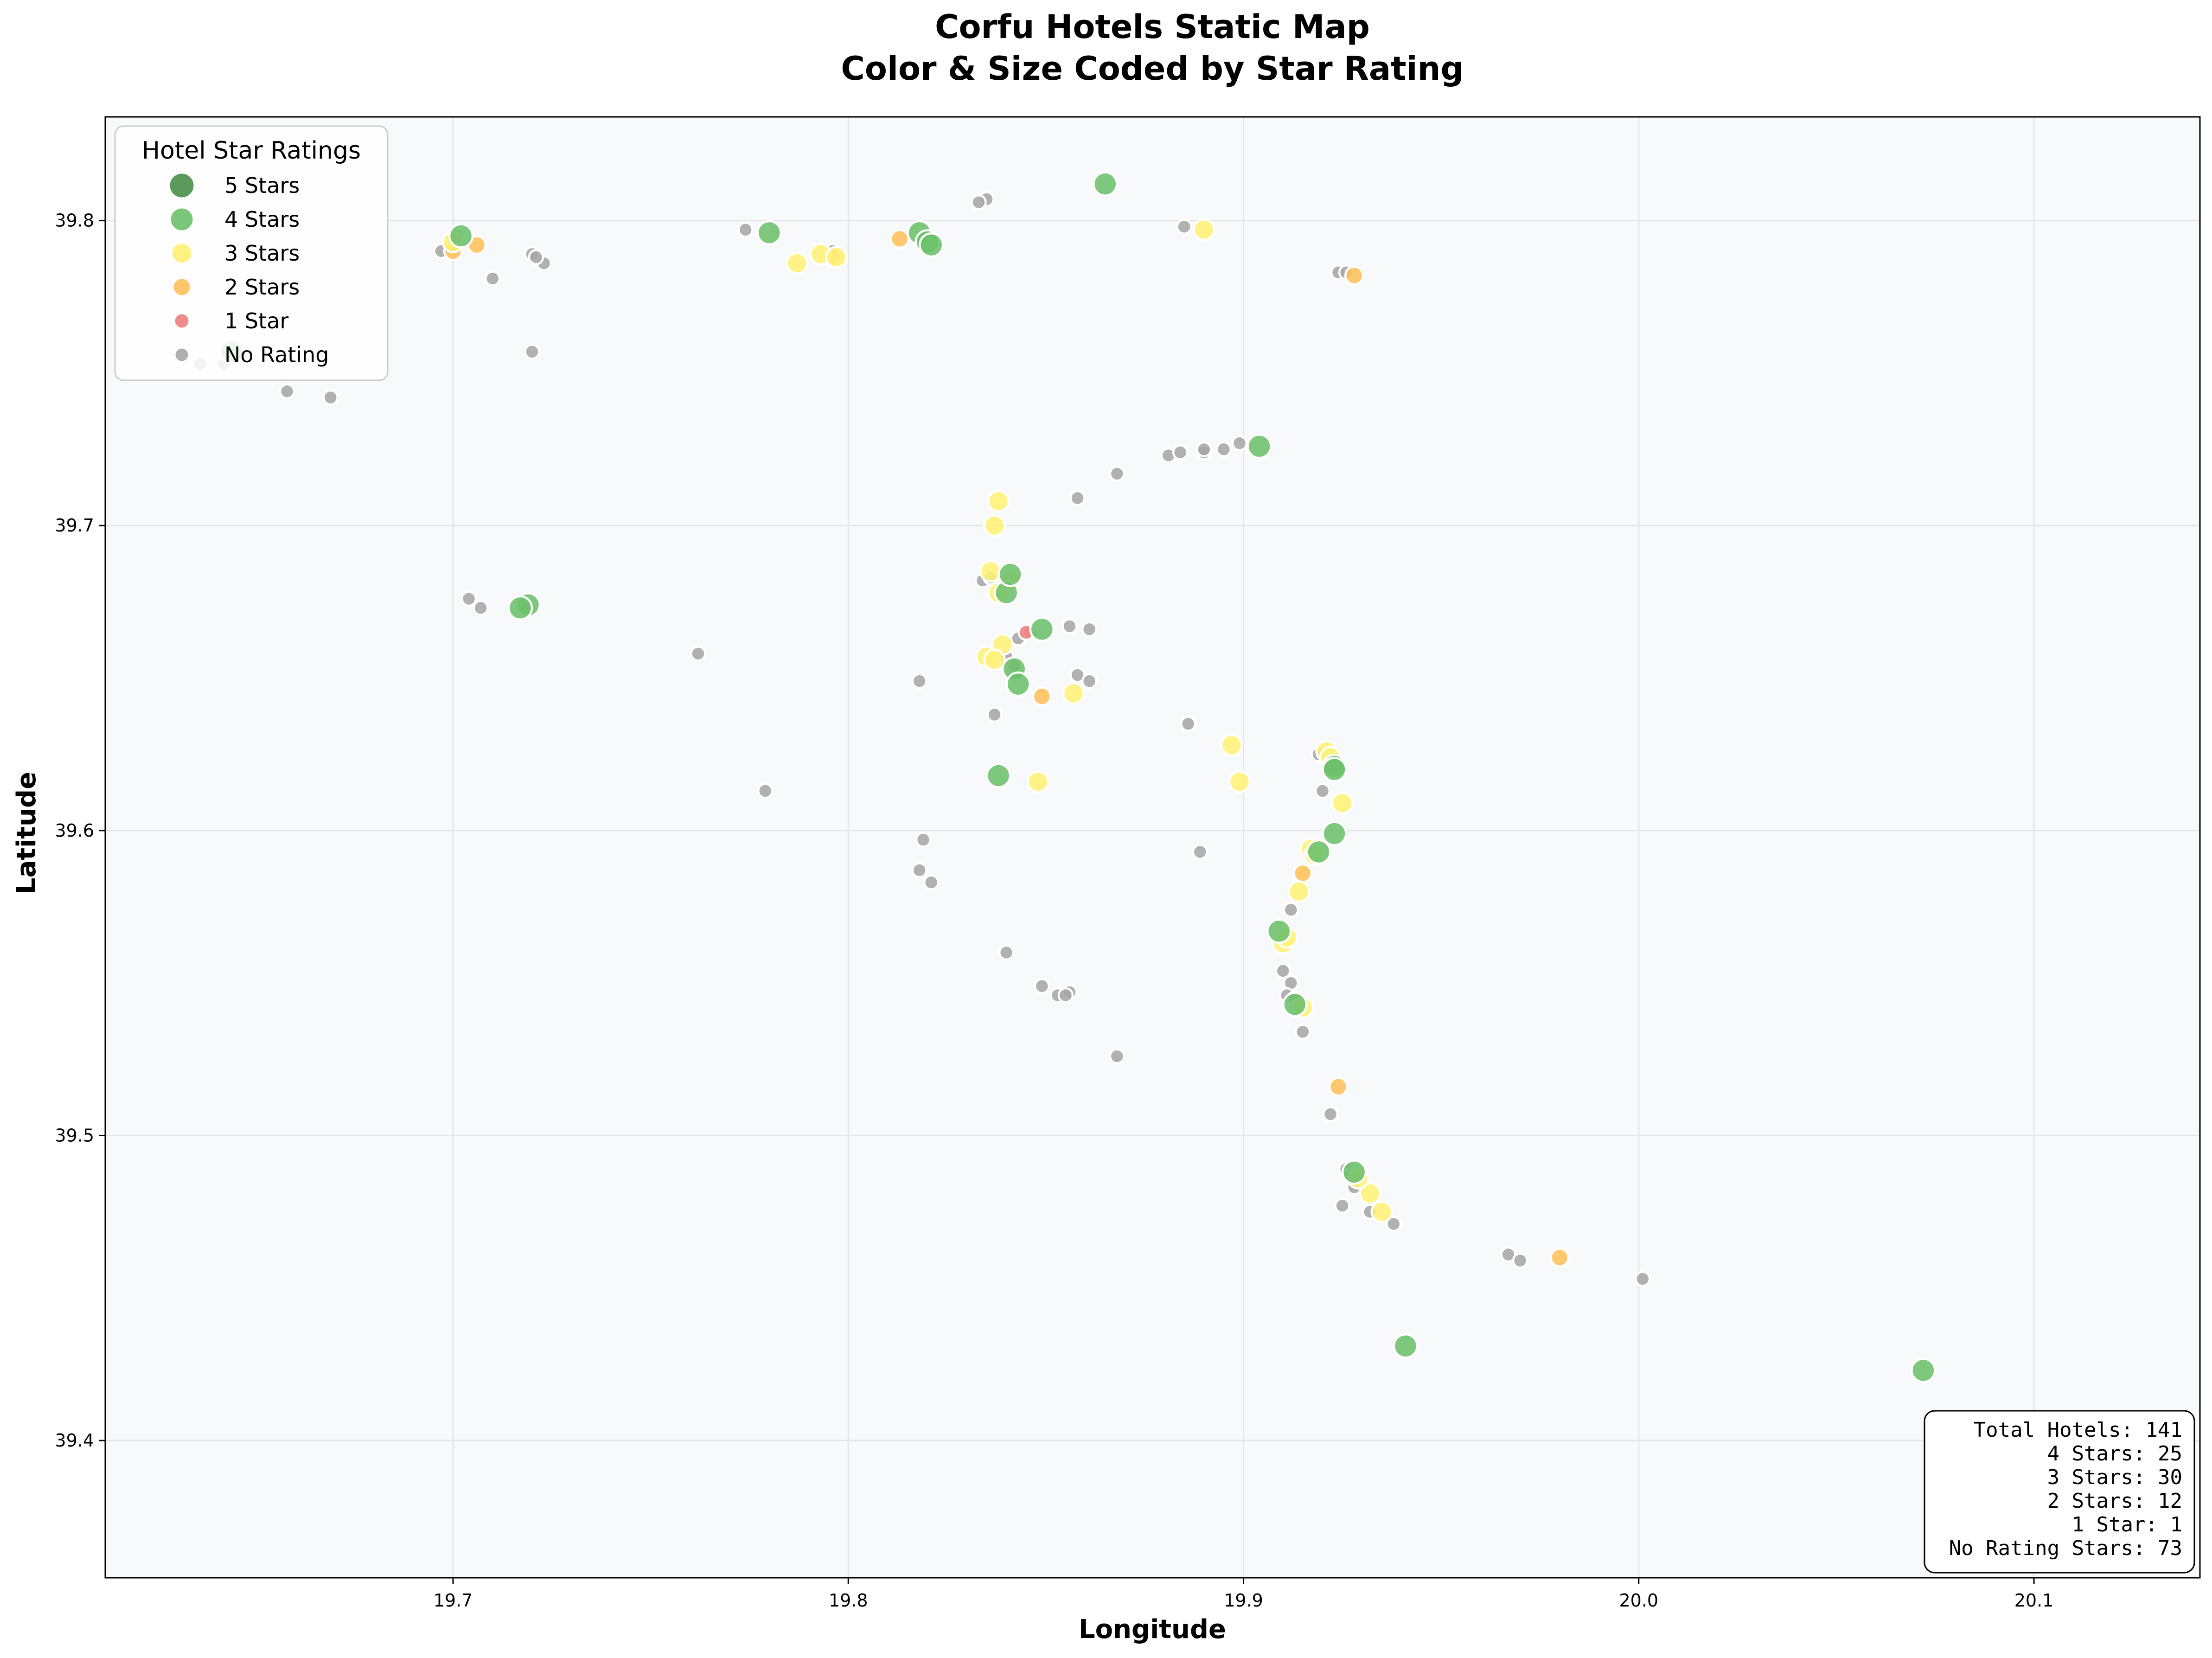  Describe the element at coordinates (2114, 1478) in the screenshot. I see `stats-line: 3 Stars: 30` at that location.